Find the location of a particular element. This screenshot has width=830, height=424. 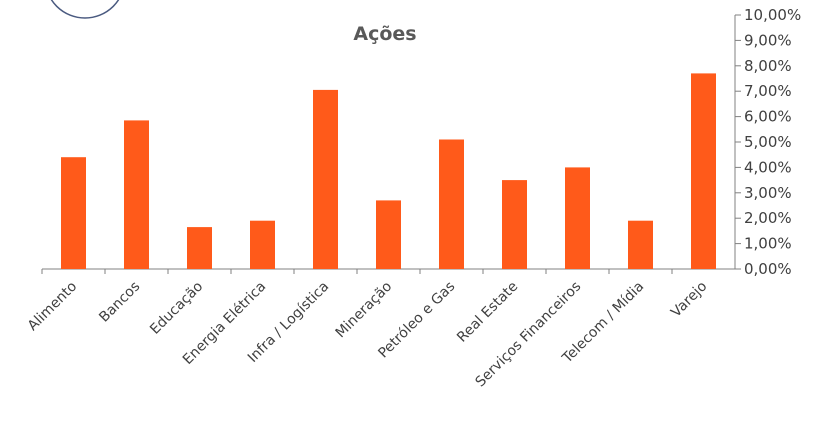

y-tick-label-4: 4,00% is located at coordinates (768, 167).